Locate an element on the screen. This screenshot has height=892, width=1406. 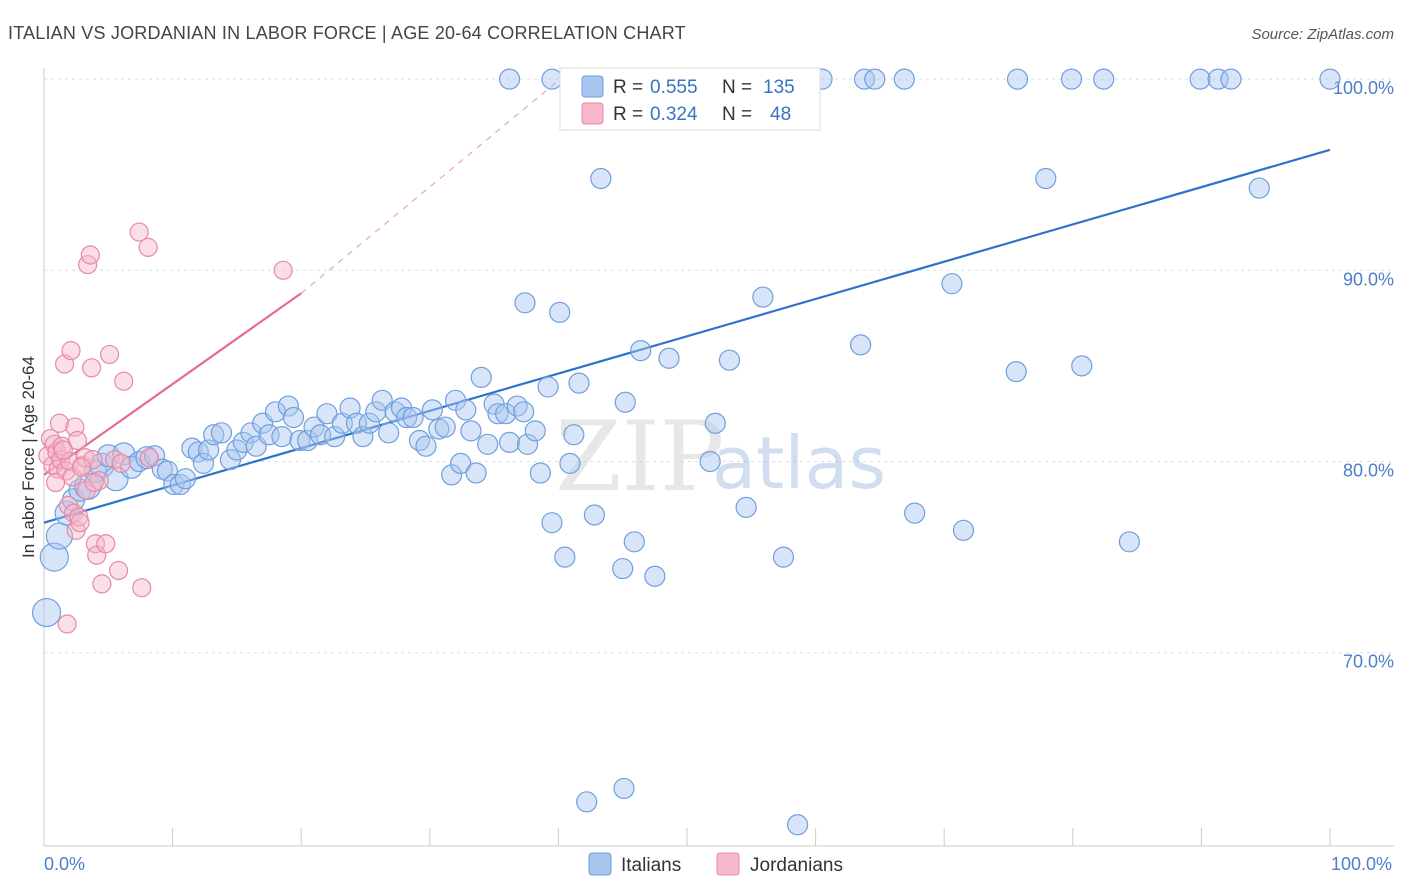
legend-swatch-jordanians is located at coordinates (592, 113).